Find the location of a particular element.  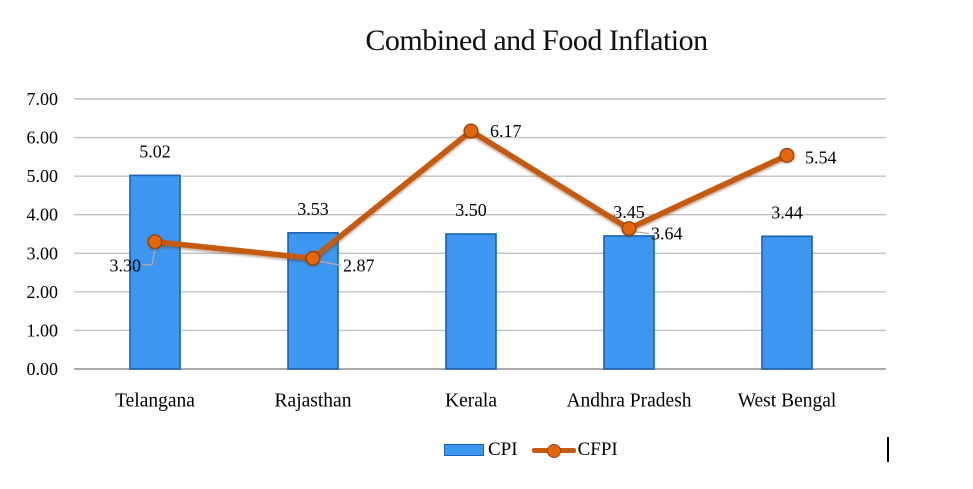

cpi-value-label-rajasthan: 3.53 is located at coordinates (313, 209).